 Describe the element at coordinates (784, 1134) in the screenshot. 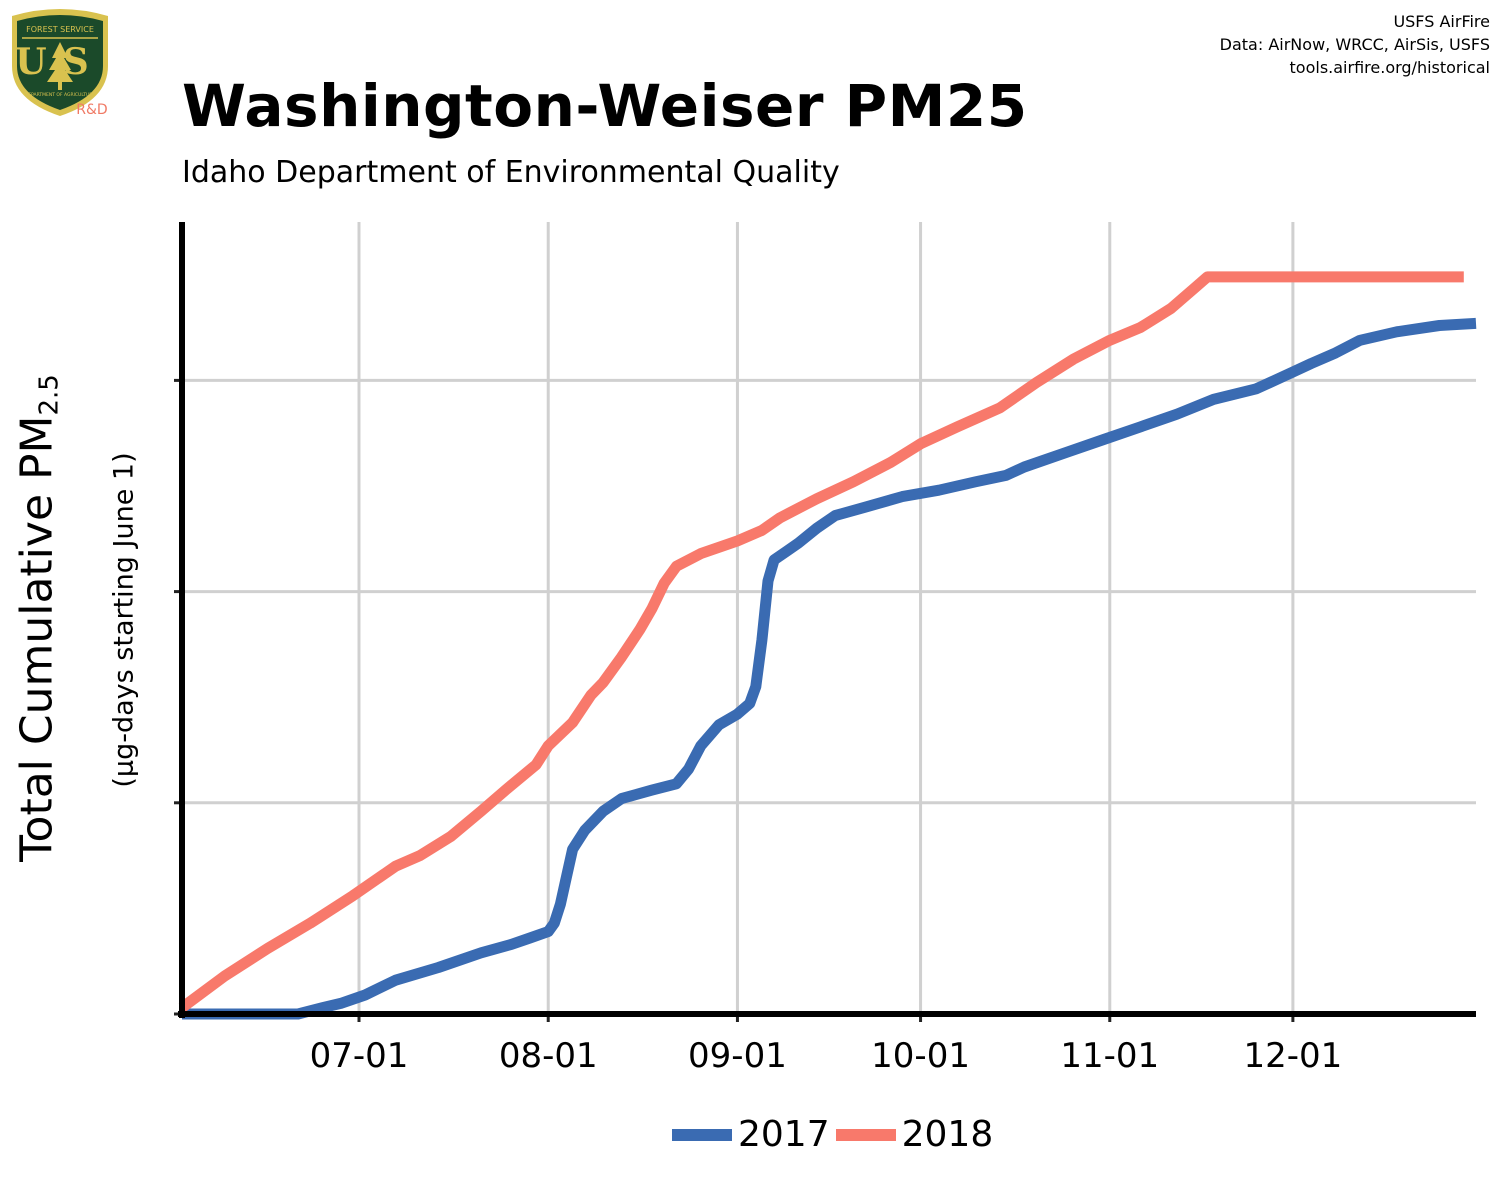

I see `legend-label-2017: 2017` at that location.